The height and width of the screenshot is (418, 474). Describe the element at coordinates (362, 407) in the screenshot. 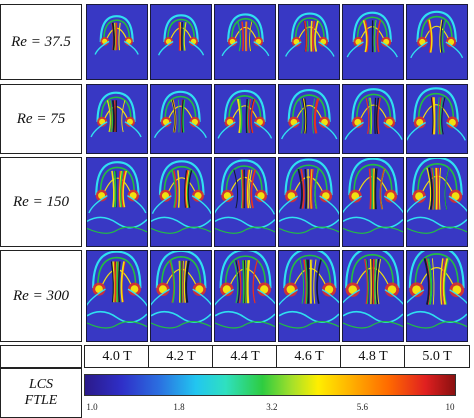

I see `colorbar-tick-label: 5.6` at that location.